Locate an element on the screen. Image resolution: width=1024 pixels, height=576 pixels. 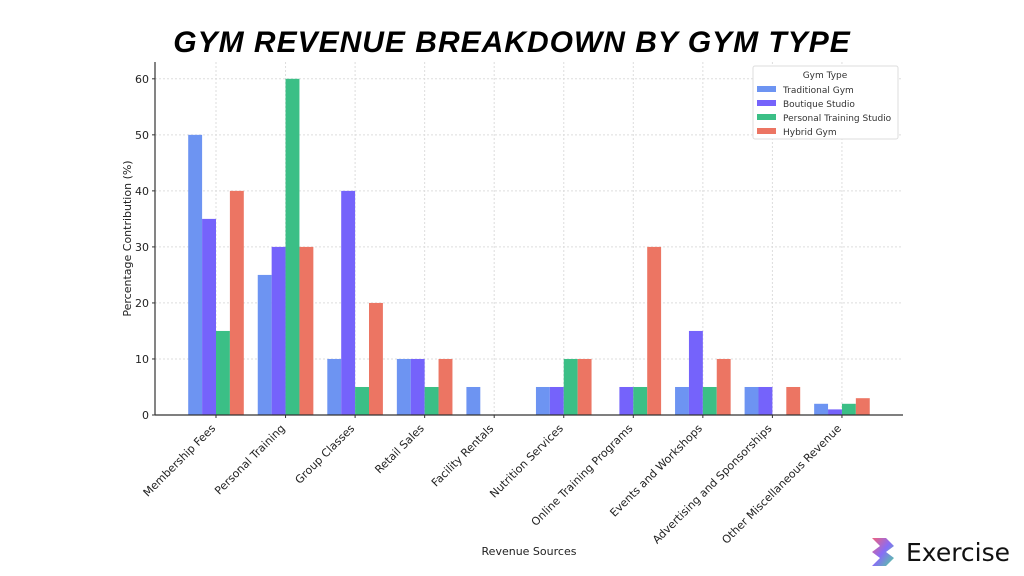
x-tick-label: Other Miscellaneous Revenue is located at coordinates (781, 484).